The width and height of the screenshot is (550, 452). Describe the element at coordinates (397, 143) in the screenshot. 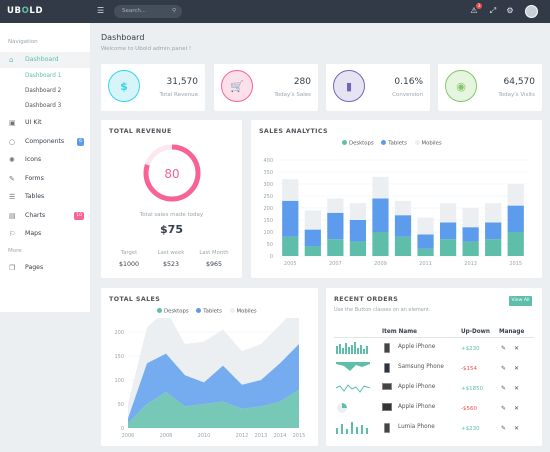

I see `legend-tablets: Tablets` at that location.